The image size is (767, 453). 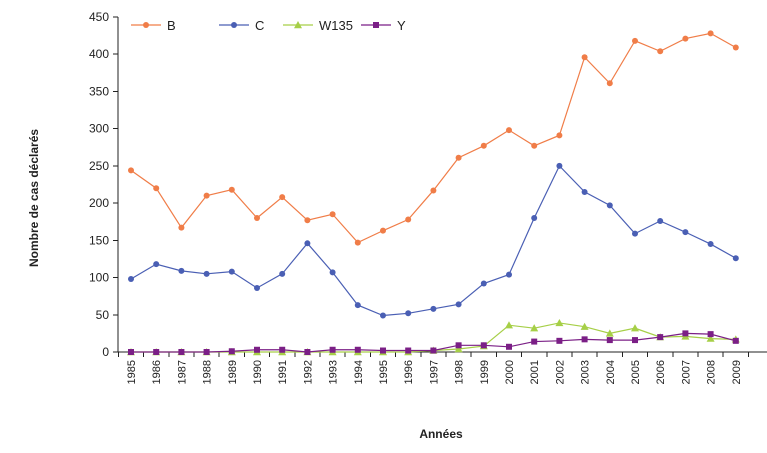 What do you see at coordinates (661, 372) in the screenshot?
I see `x-tick-label: 2006` at bounding box center [661, 372].